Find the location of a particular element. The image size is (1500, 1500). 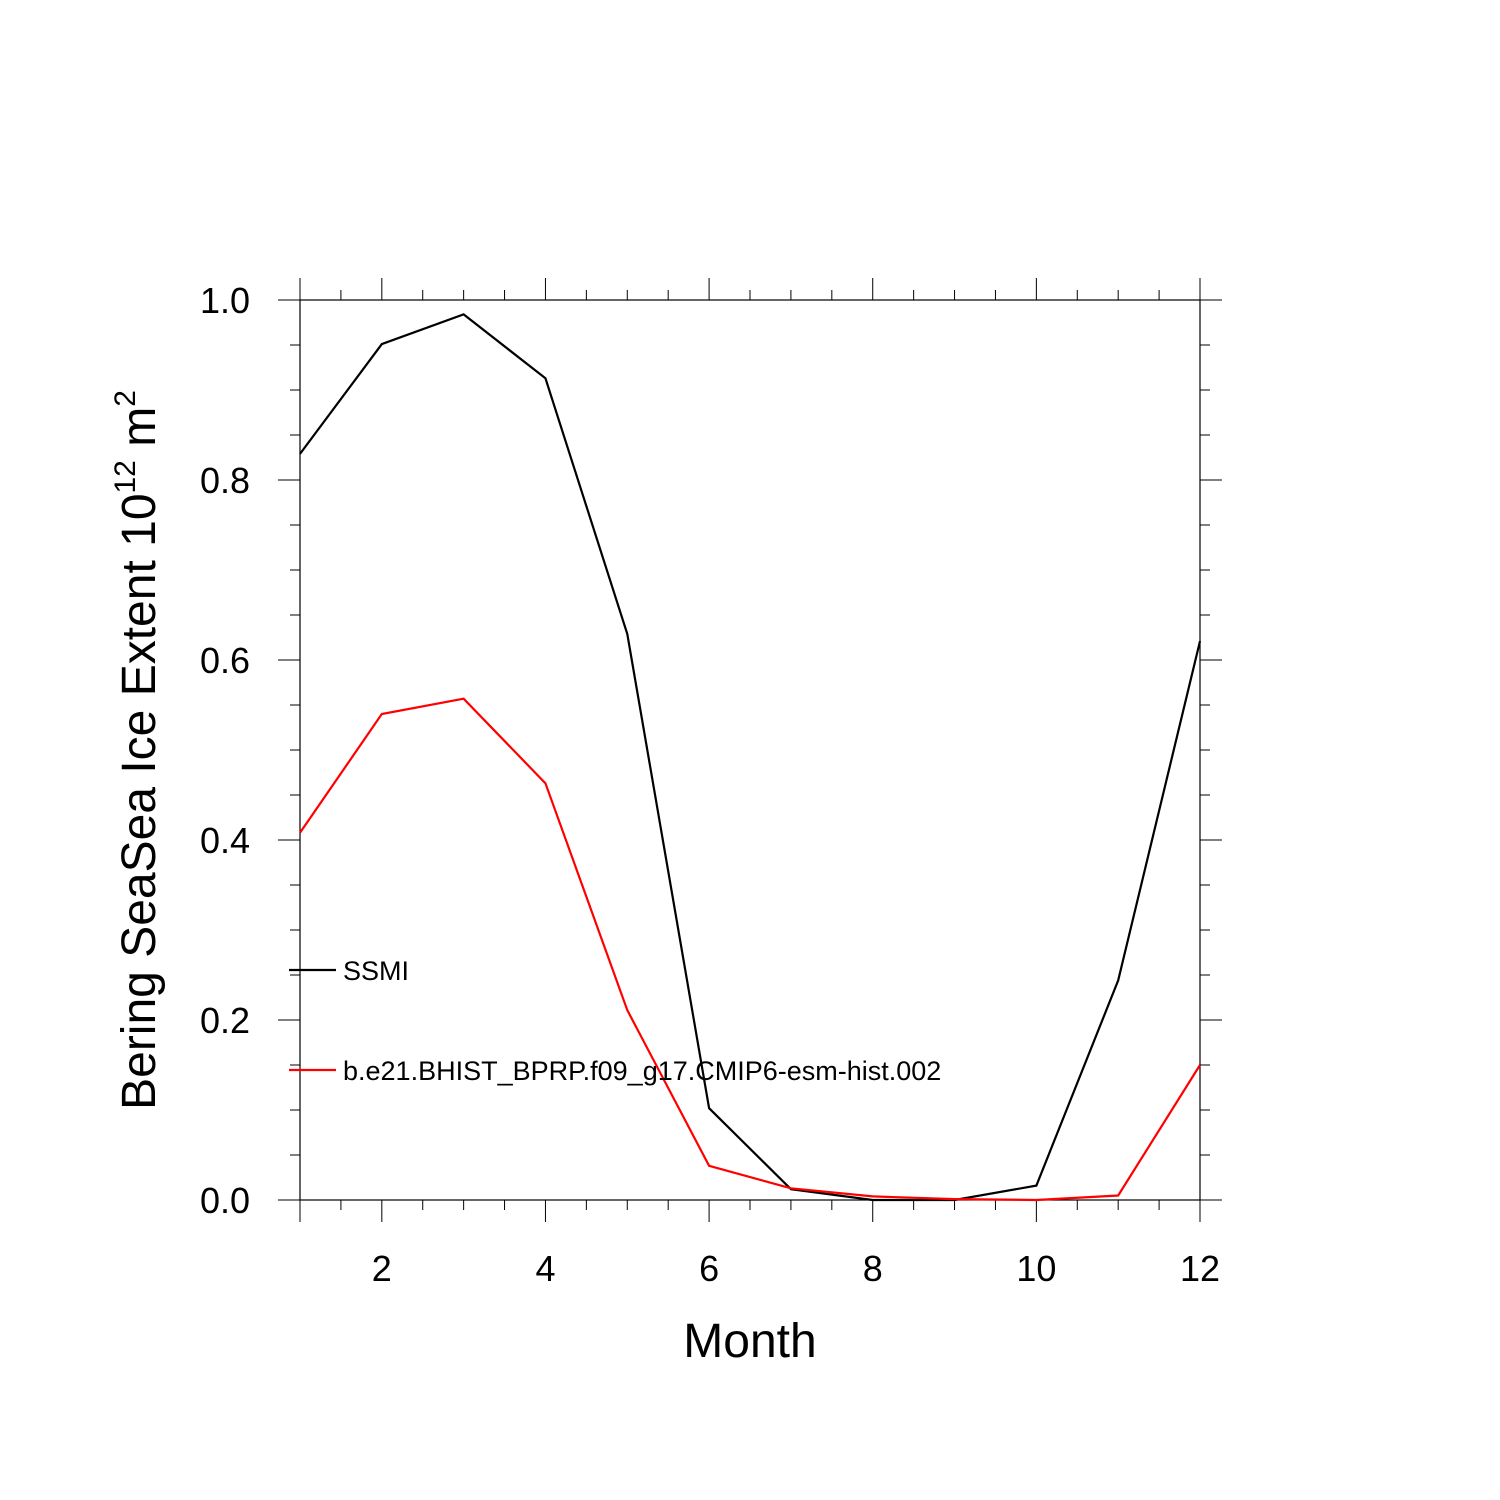

x-tick-label: 2 is located at coordinates (382, 1268).